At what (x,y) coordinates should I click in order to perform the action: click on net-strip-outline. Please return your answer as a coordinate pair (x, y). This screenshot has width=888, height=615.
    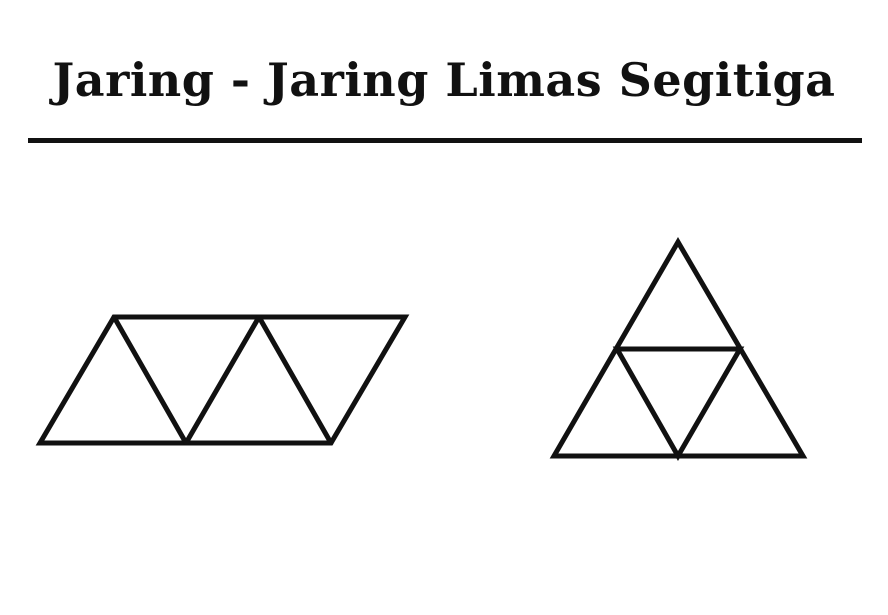
    Looking at the image, I should click on (222, 380).